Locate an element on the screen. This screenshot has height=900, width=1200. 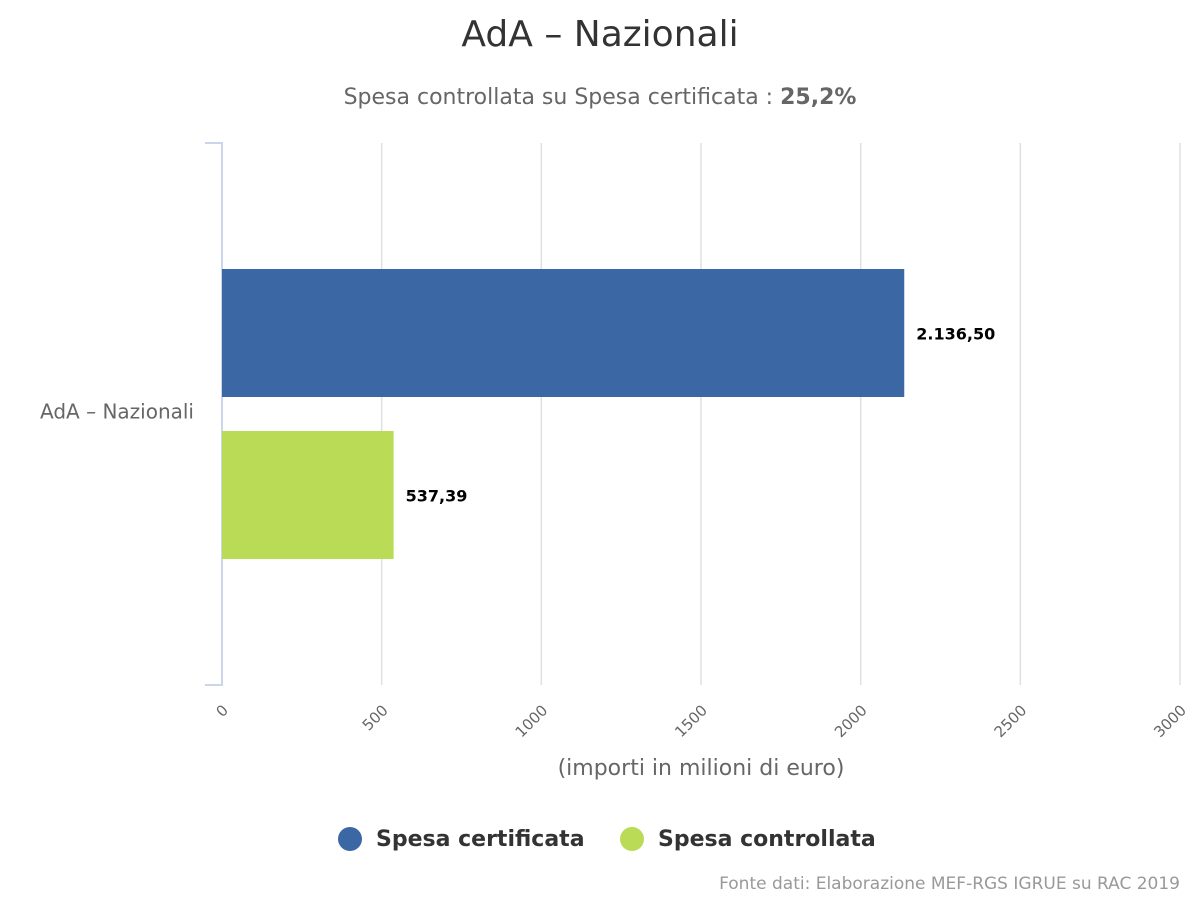
x-tick-label: 1500 is located at coordinates (691, 721).